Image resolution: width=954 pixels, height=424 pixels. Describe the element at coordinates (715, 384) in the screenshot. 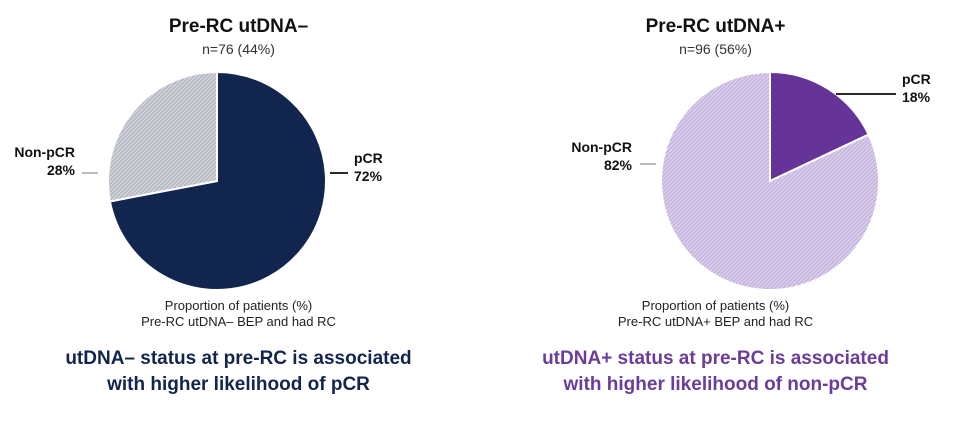

I see `conclusion-line-2: with higher likelihood of non-pCR` at that location.